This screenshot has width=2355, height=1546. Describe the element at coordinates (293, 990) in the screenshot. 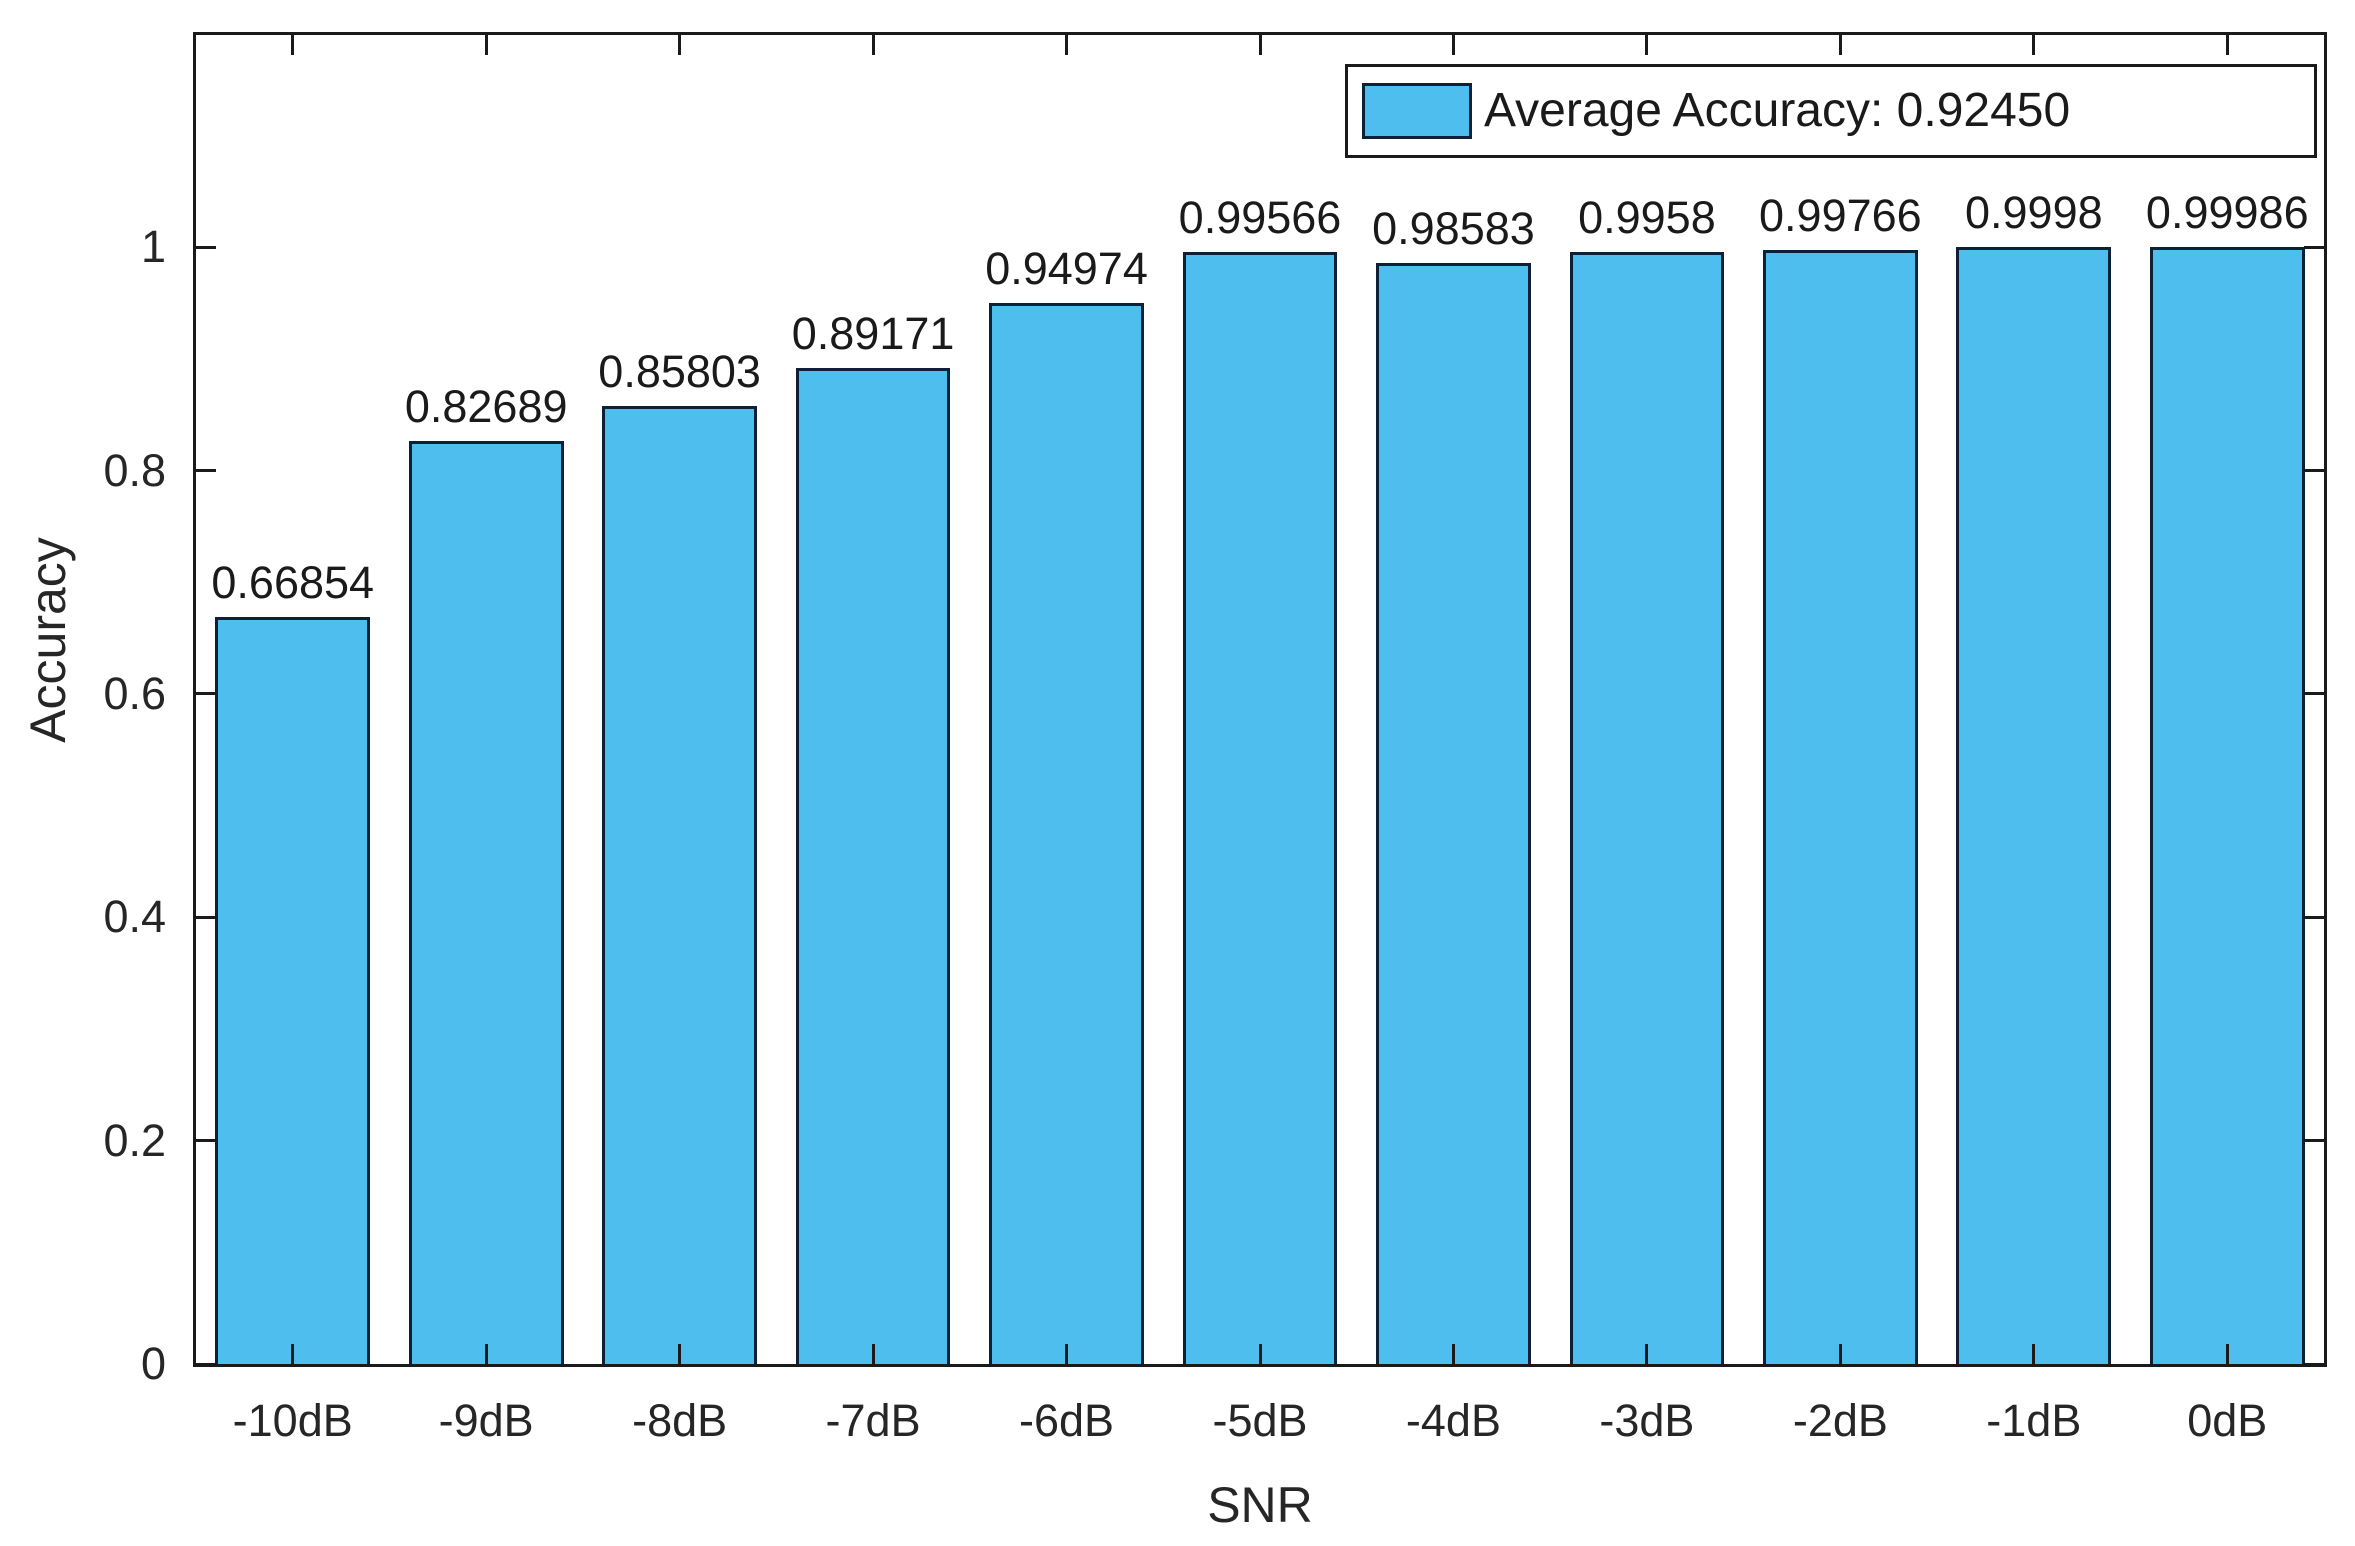

I see `bar--10dB` at that location.